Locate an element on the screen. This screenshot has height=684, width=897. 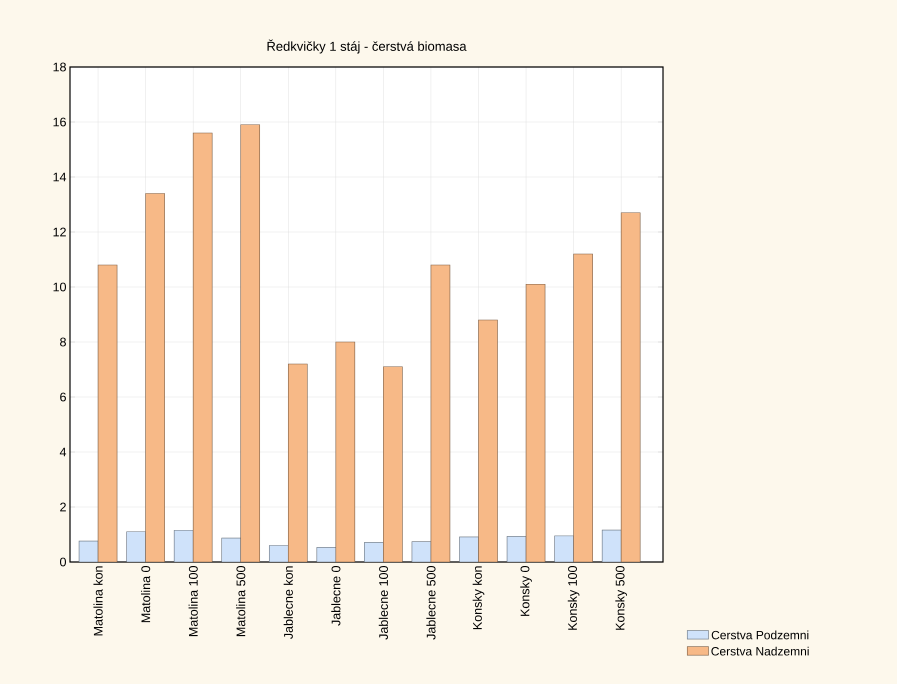
x-tick-label: Jablecne 500 is located at coordinates (431, 603).